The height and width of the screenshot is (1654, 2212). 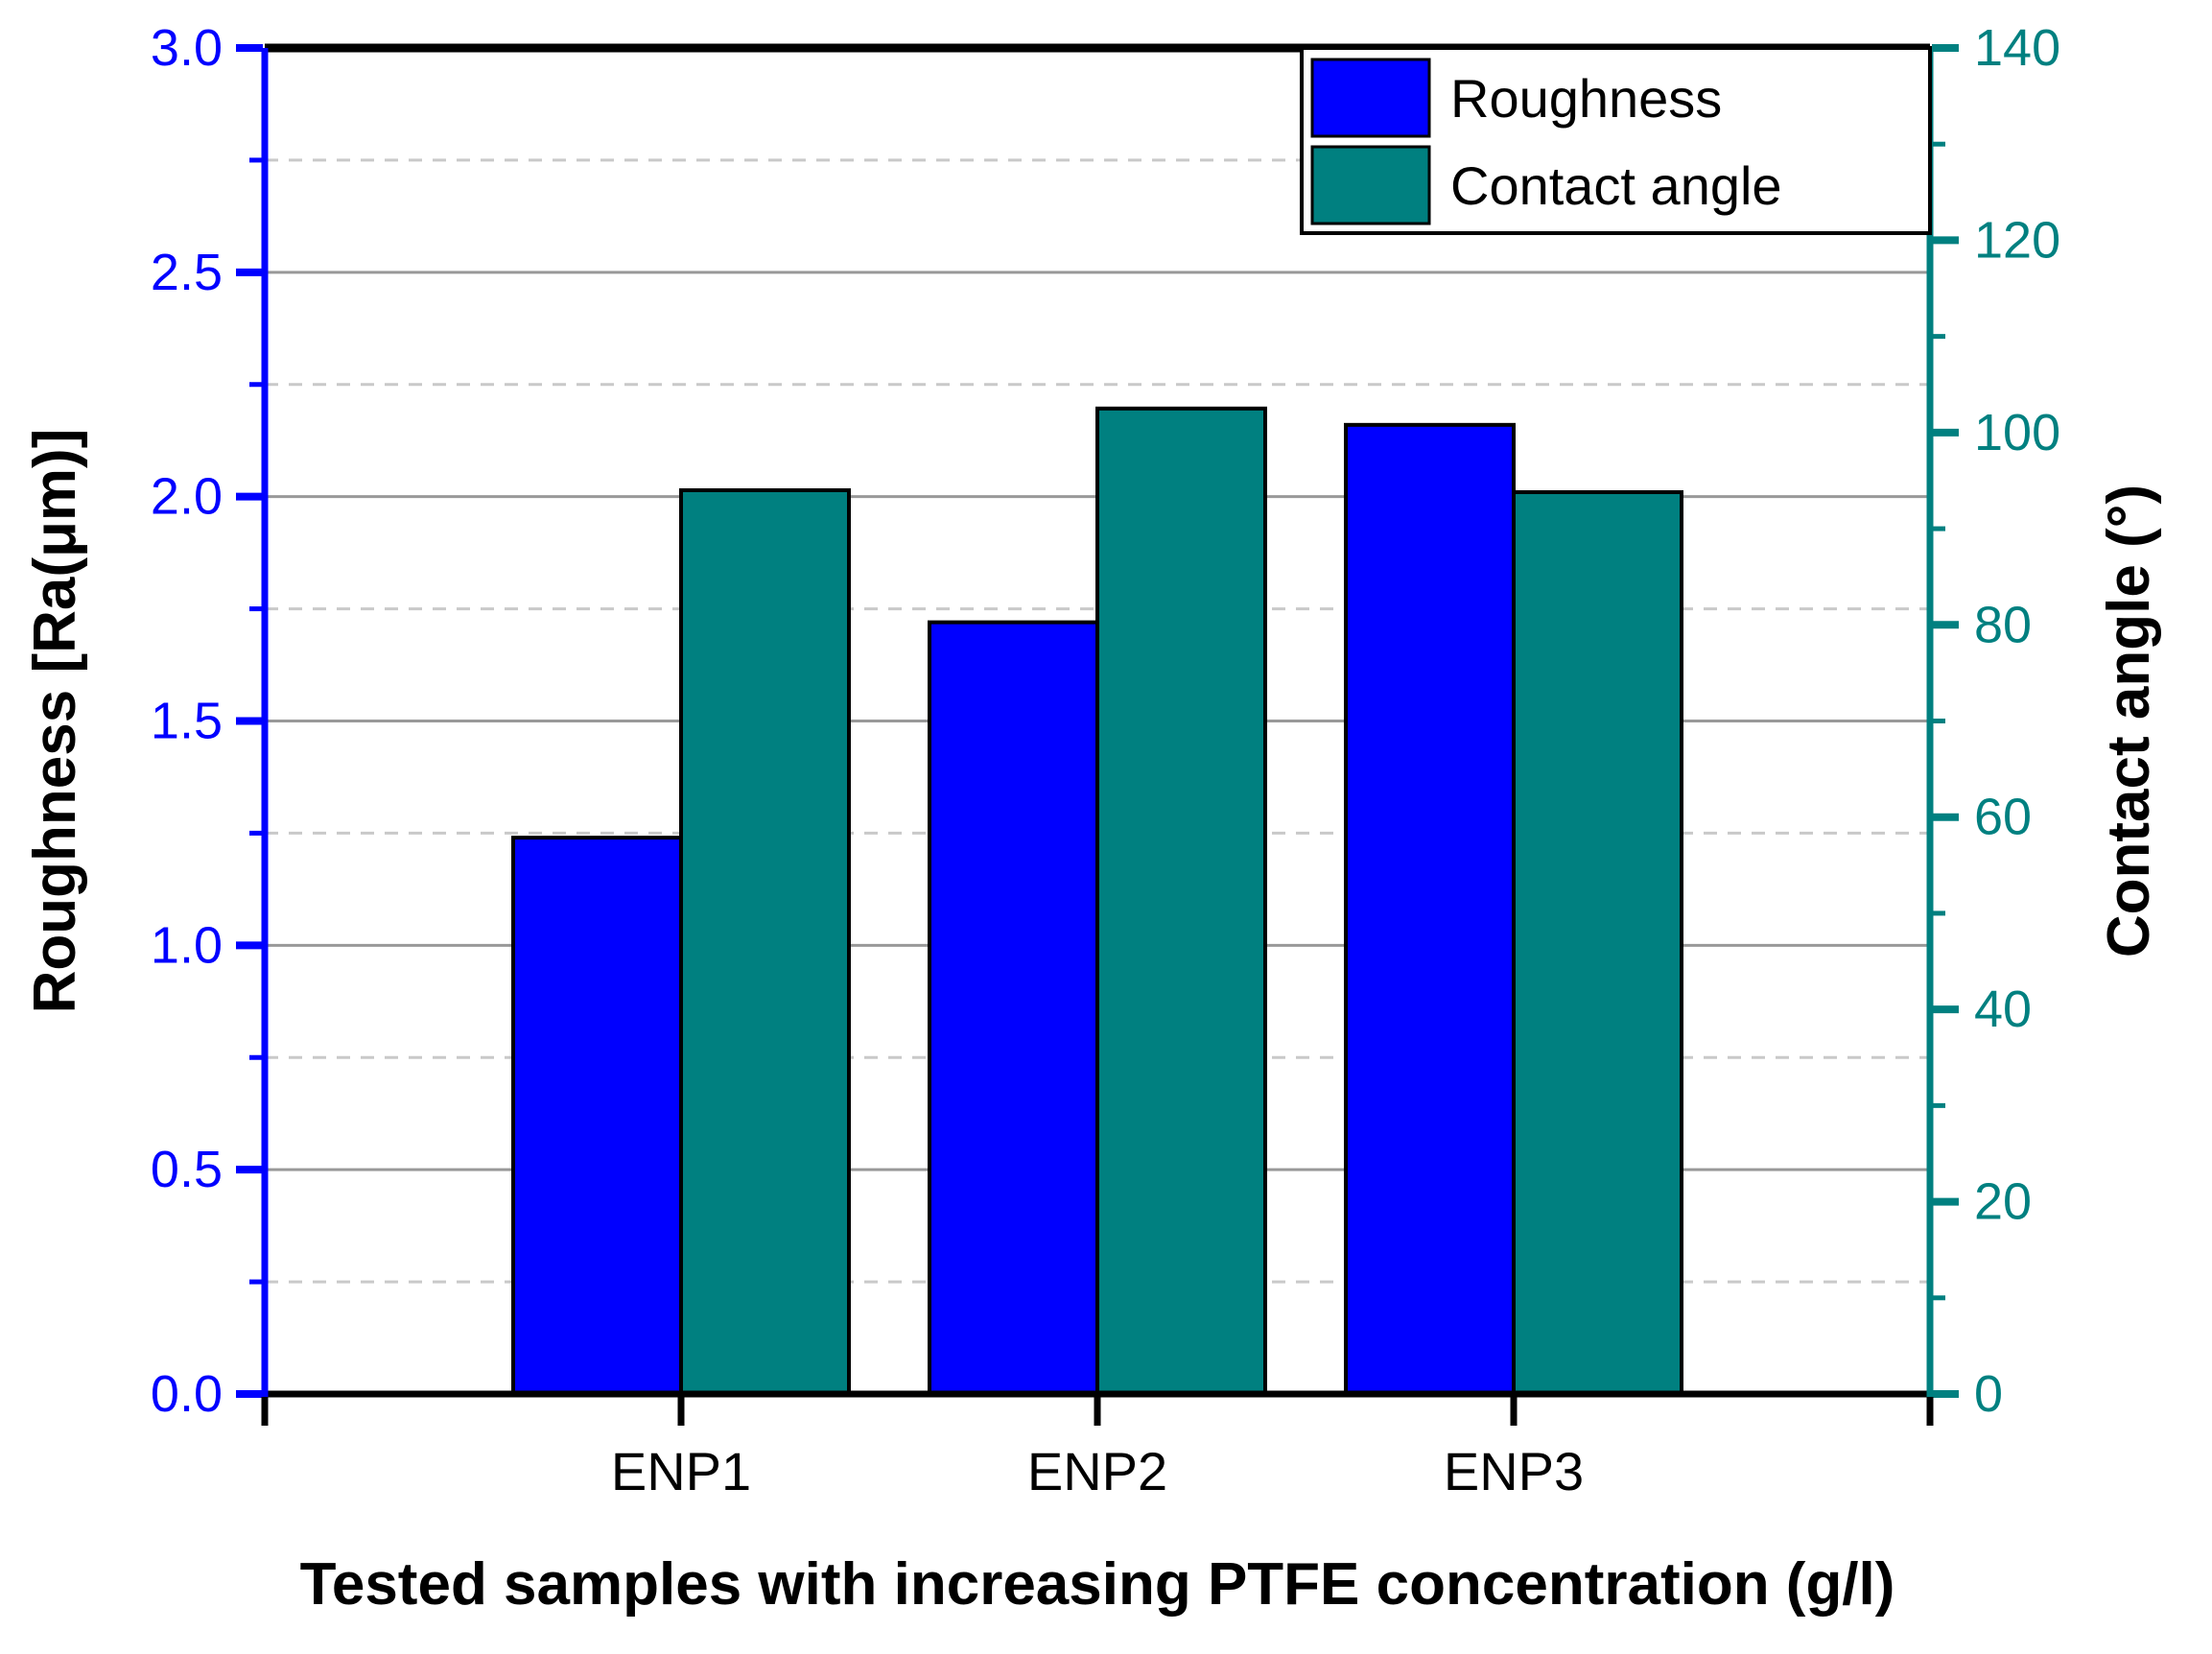 What do you see at coordinates (1013, 1008) in the screenshot?
I see `bar-roughness-enp2` at bounding box center [1013, 1008].